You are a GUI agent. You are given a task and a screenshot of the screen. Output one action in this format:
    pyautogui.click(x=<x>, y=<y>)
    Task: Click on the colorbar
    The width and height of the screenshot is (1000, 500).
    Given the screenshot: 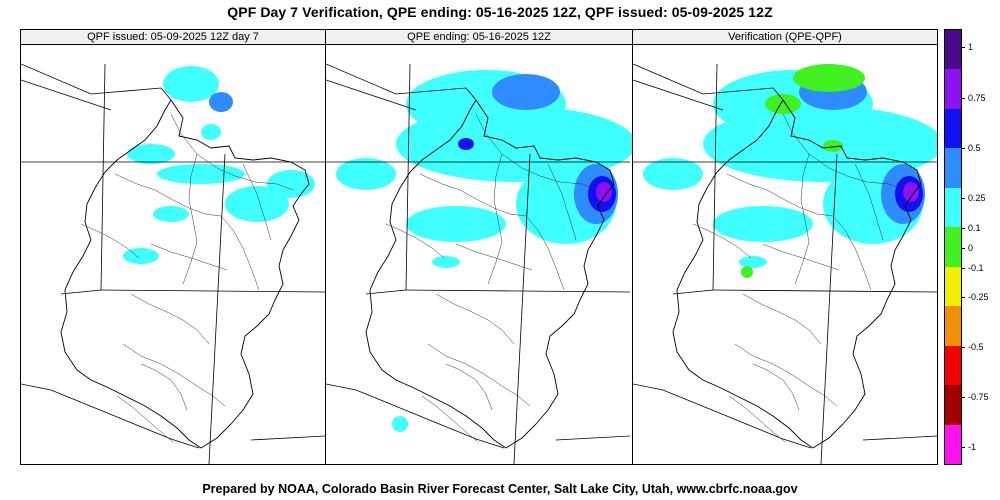 What is the action you would take?
    pyautogui.click(x=953, y=247)
    